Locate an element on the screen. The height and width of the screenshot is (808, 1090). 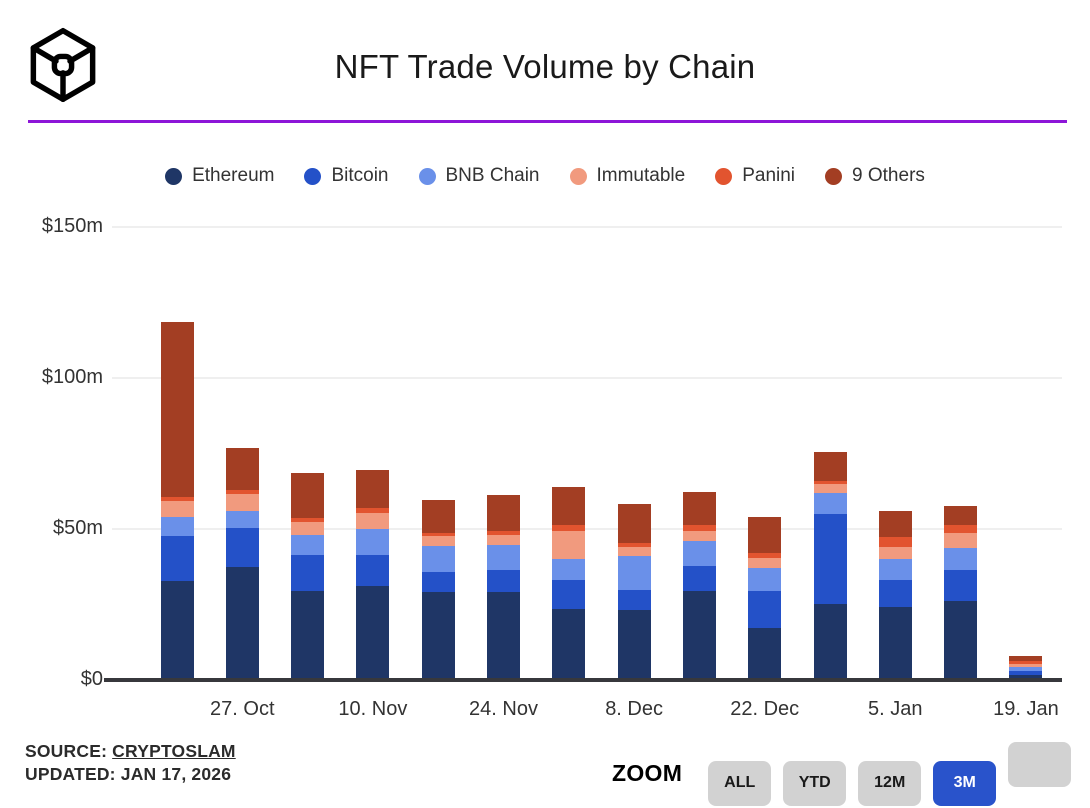
zoom-button-3m: 3M is located at coordinates (965, 783).